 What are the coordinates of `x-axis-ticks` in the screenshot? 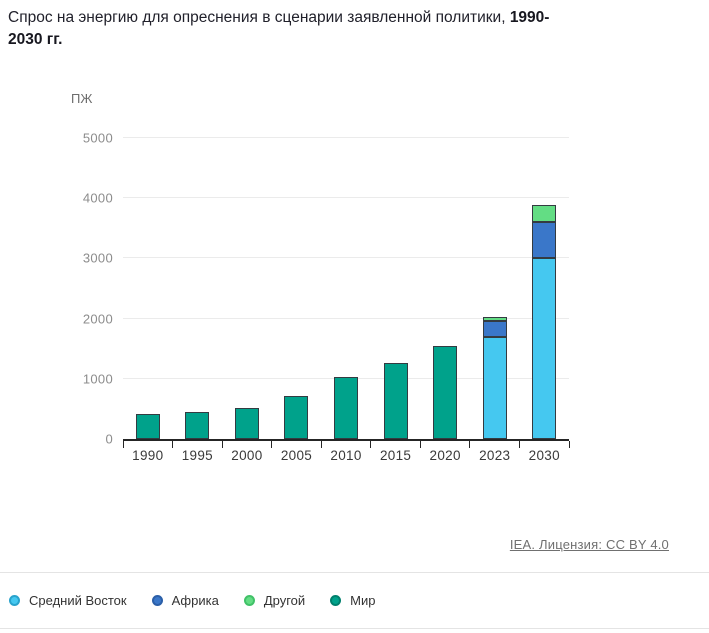 It's located at (346, 443).